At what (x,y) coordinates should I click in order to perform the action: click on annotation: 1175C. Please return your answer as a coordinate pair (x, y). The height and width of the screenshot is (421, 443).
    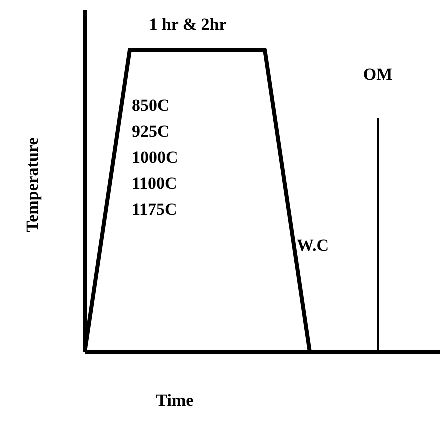
    Looking at the image, I should click on (155, 209).